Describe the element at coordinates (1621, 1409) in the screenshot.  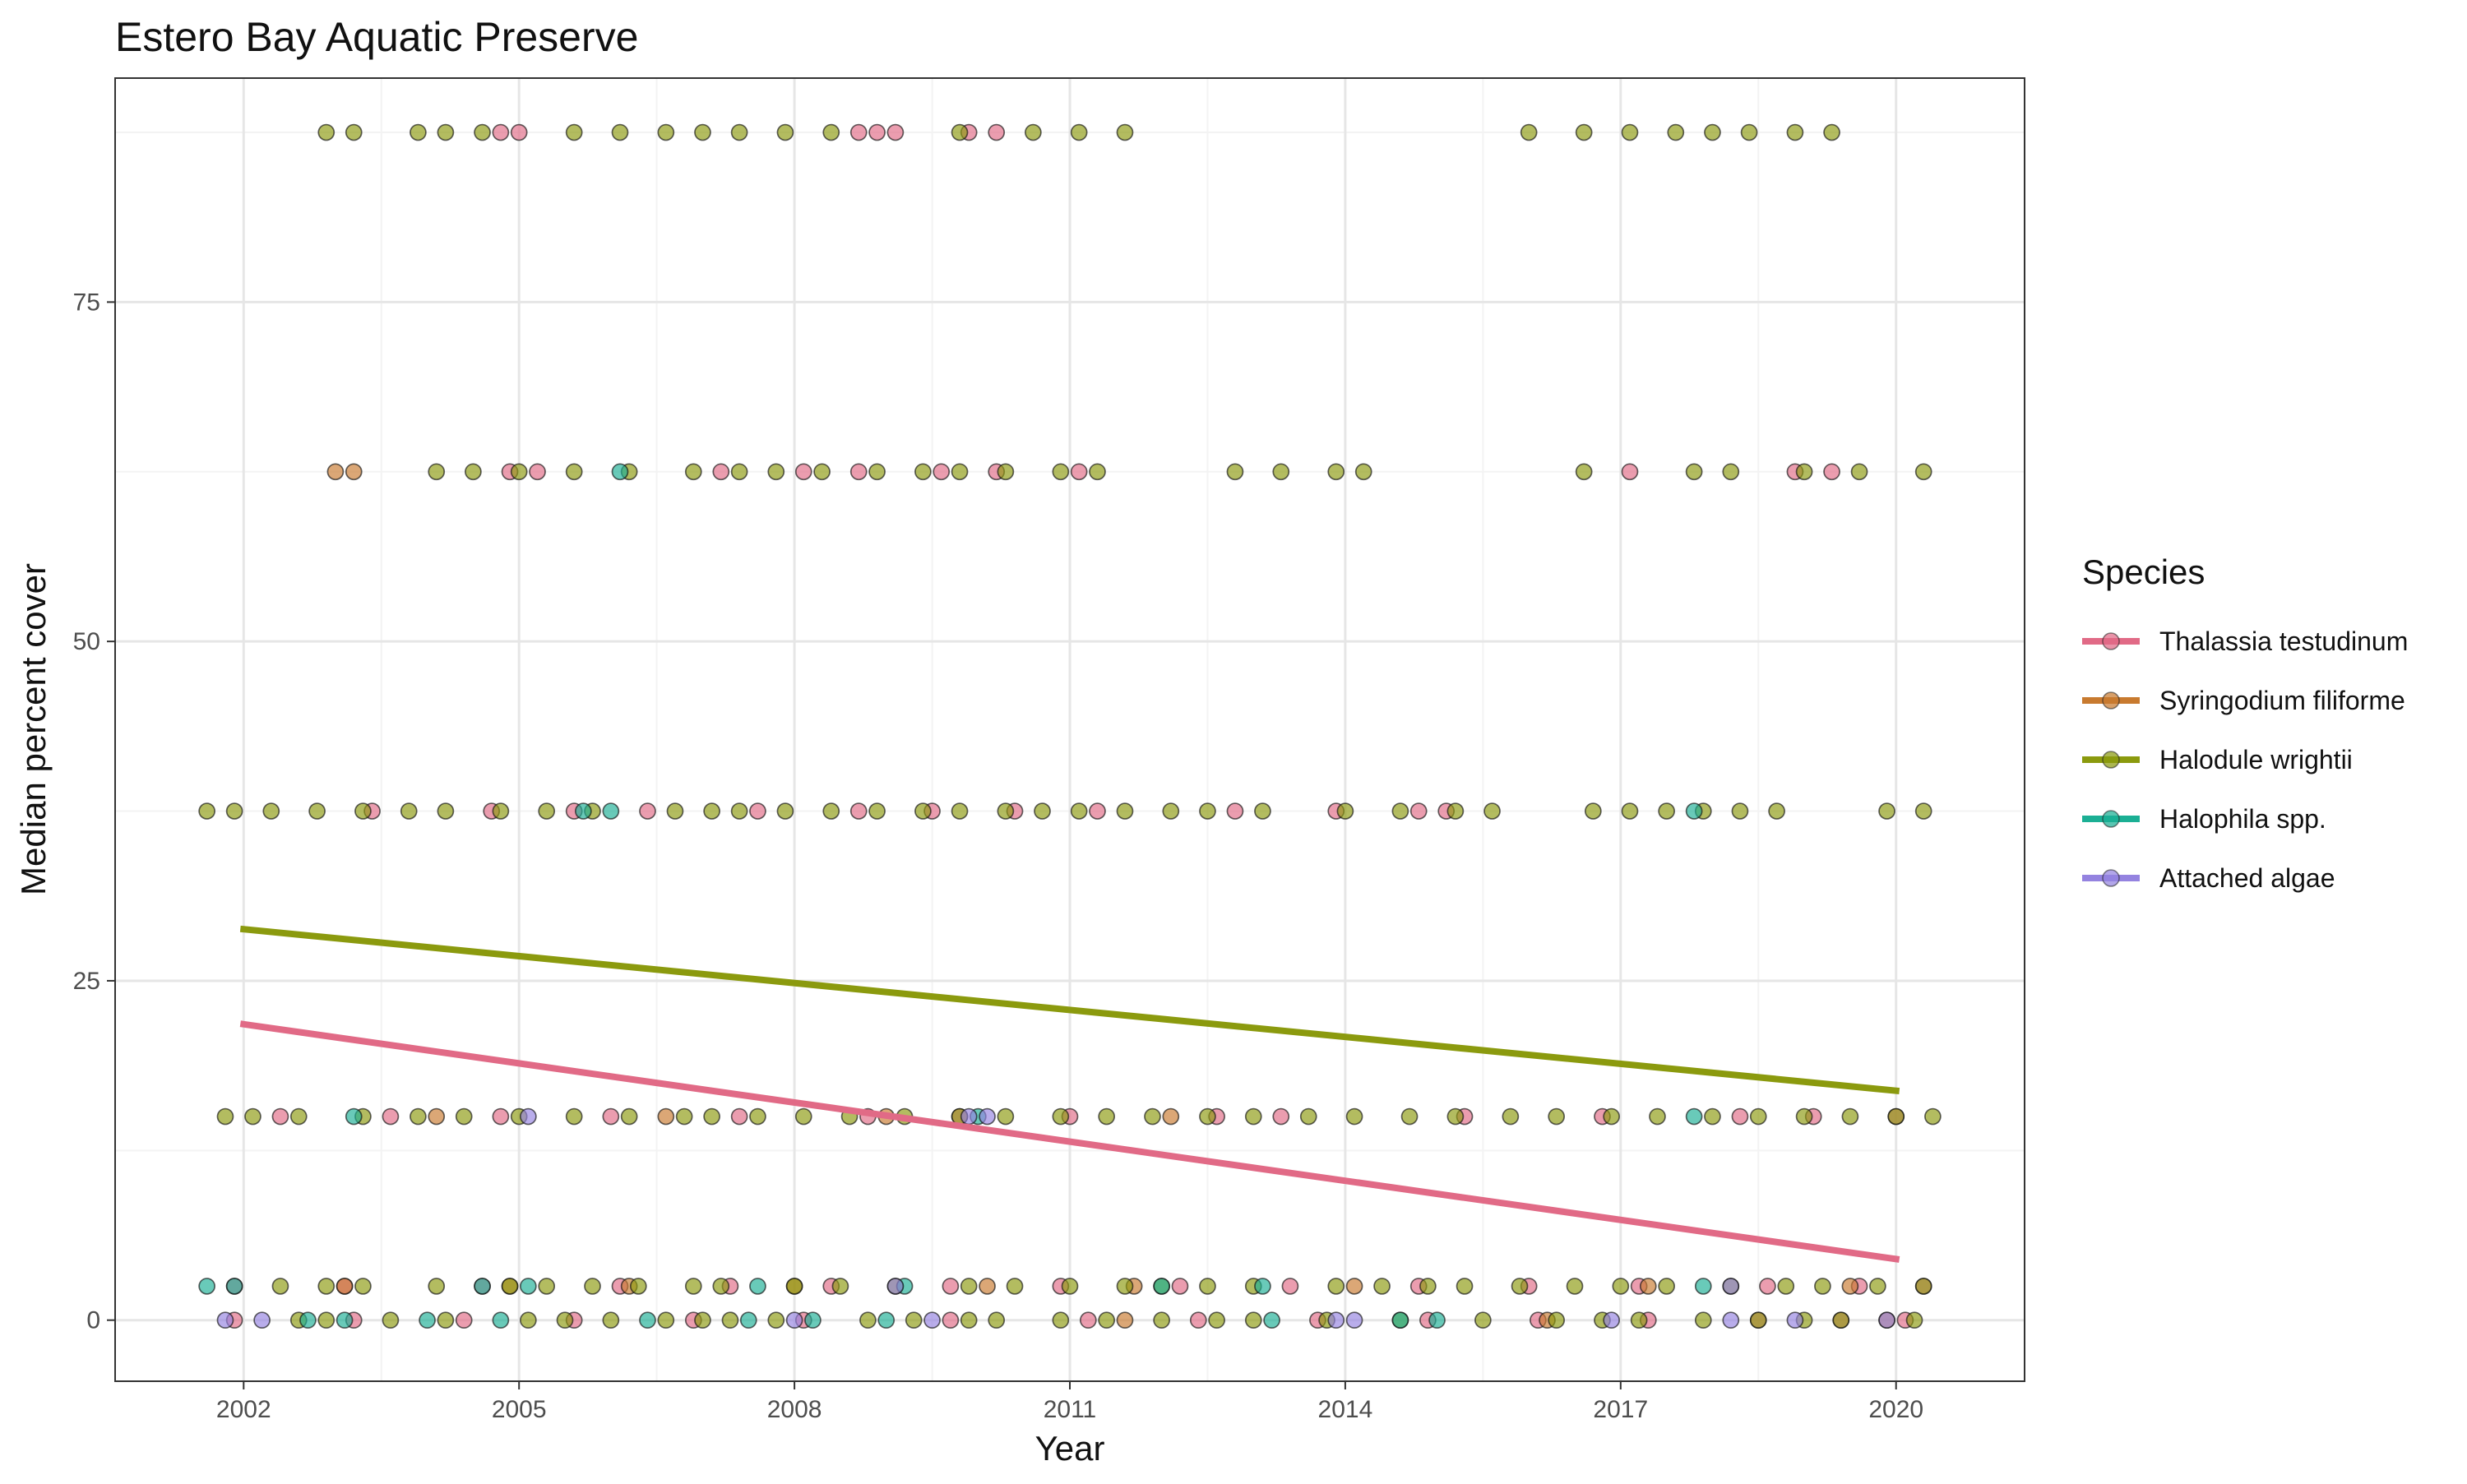
I see `x-tick-label: 2017` at that location.